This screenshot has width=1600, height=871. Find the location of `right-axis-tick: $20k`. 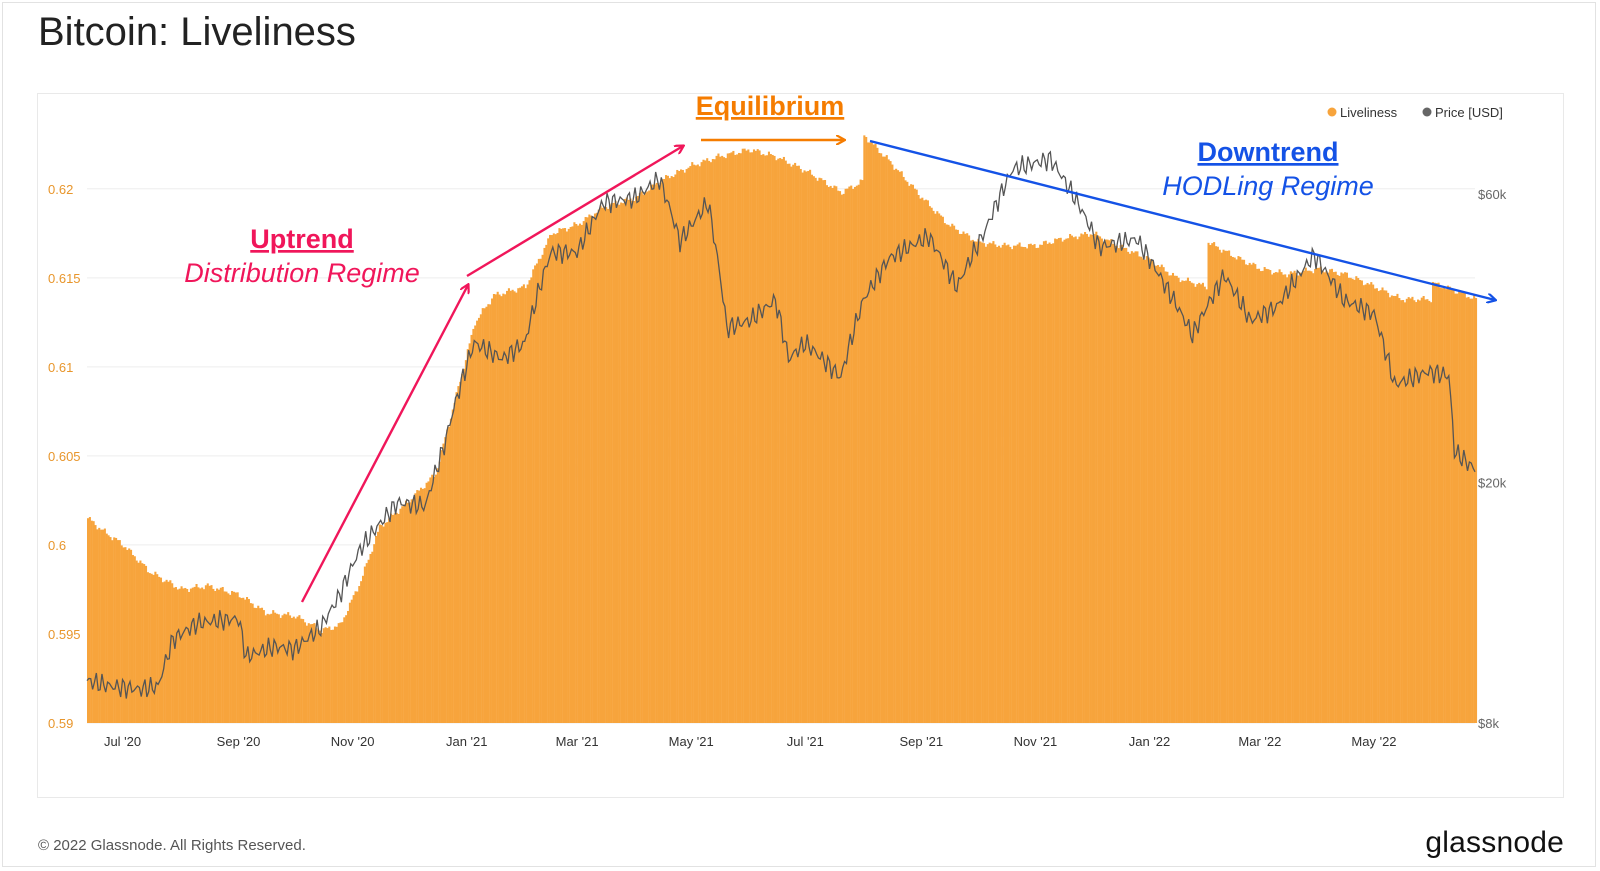

right-axis-tick: $20k is located at coordinates (1492, 482).